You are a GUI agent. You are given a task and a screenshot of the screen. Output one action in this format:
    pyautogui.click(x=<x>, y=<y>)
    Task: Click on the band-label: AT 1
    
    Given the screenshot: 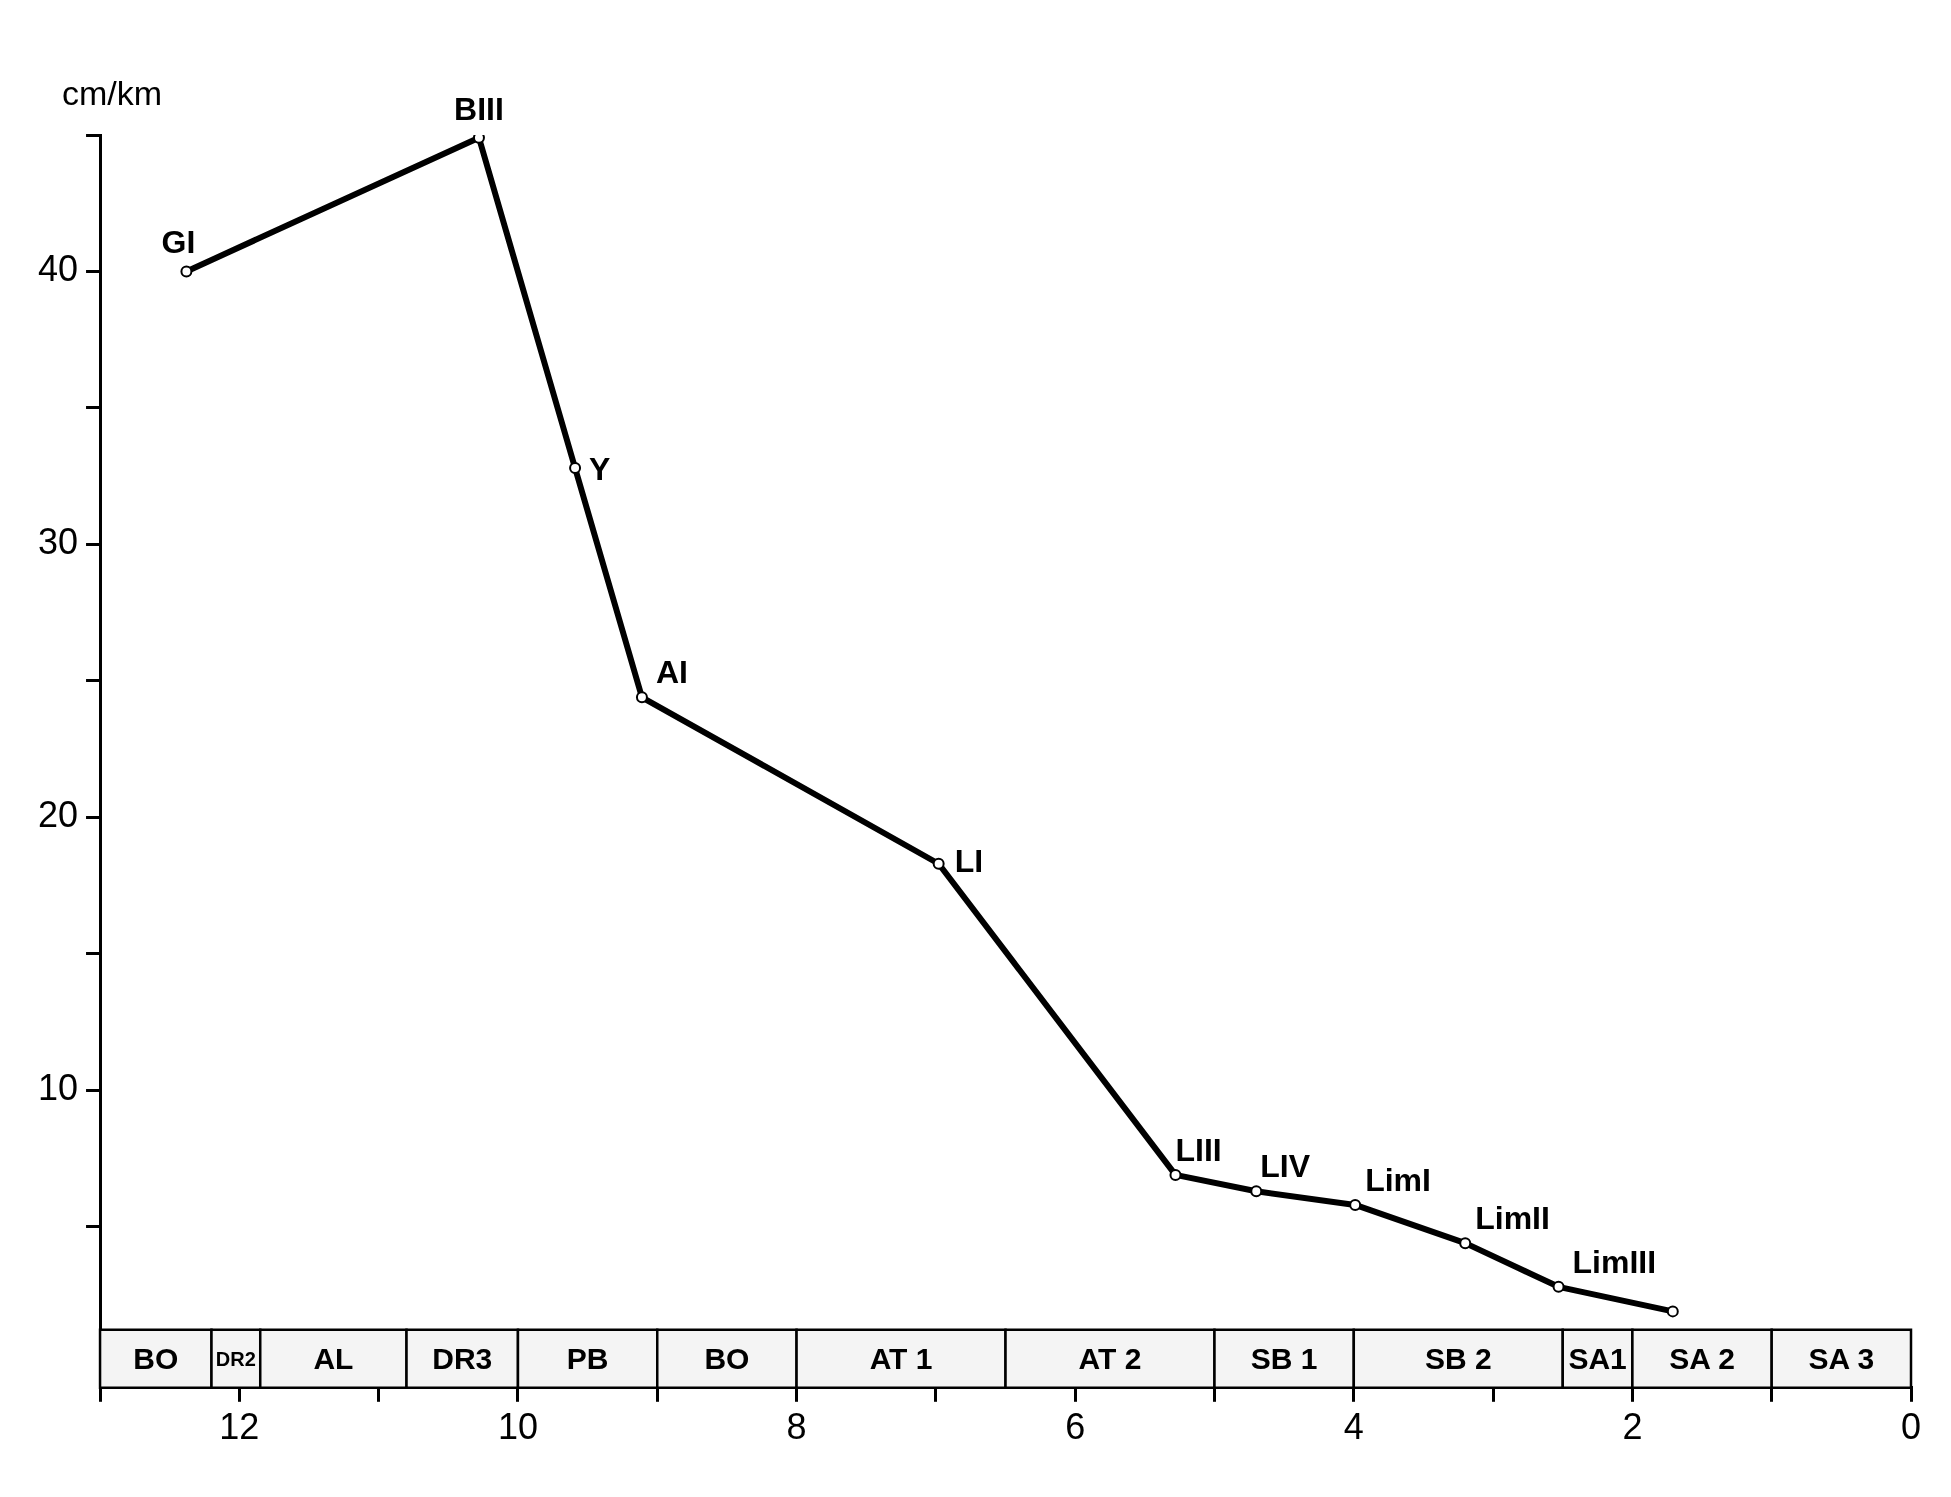 What is the action you would take?
    pyautogui.click(x=901, y=1359)
    